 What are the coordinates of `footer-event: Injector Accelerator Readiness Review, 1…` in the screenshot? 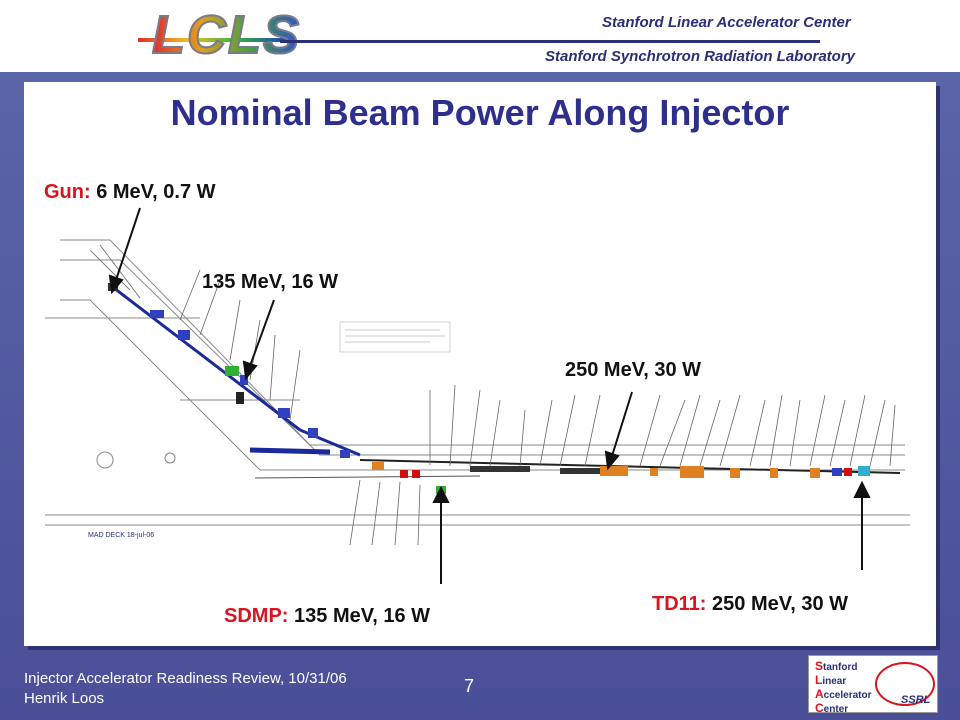 It's located at (185, 678).